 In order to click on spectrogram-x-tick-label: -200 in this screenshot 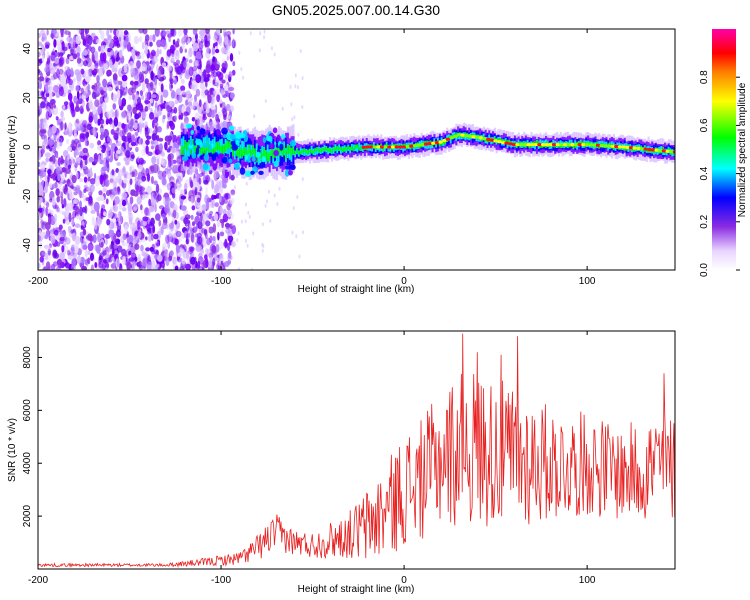, I will do `click(38, 281)`.